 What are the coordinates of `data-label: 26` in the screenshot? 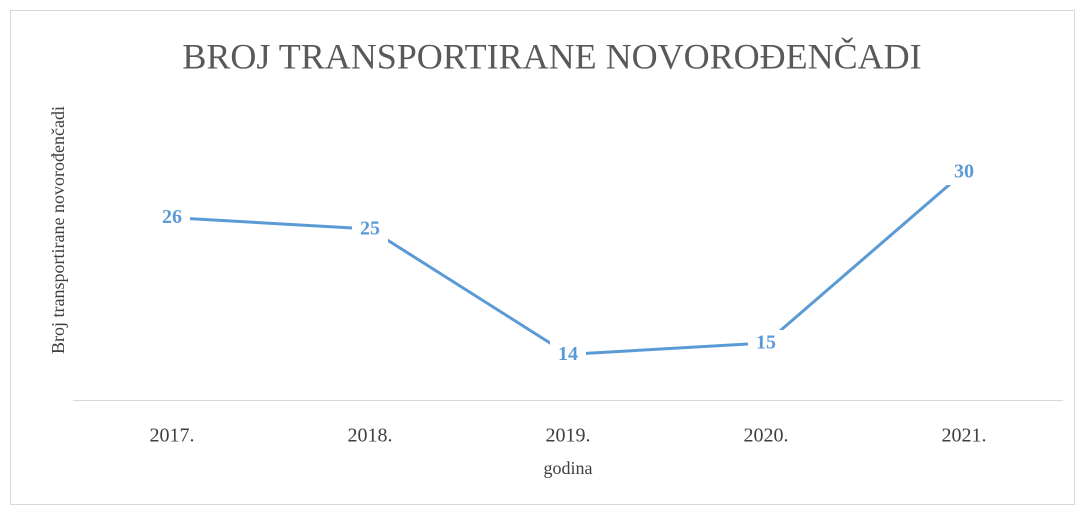 It's located at (172, 217).